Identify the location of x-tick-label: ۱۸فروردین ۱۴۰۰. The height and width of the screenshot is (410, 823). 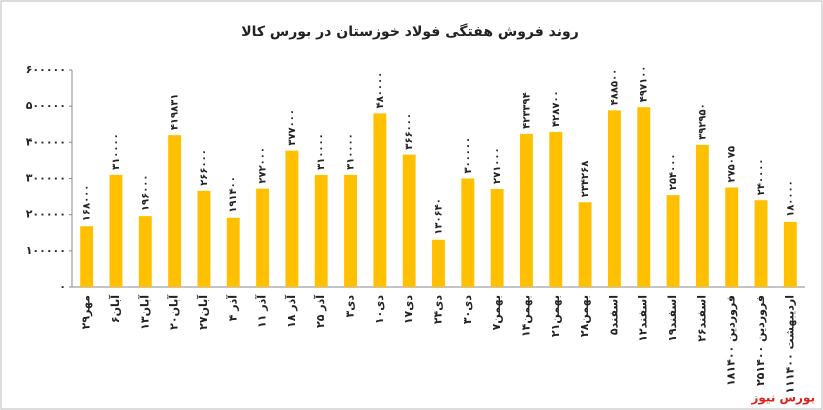
(731, 340).